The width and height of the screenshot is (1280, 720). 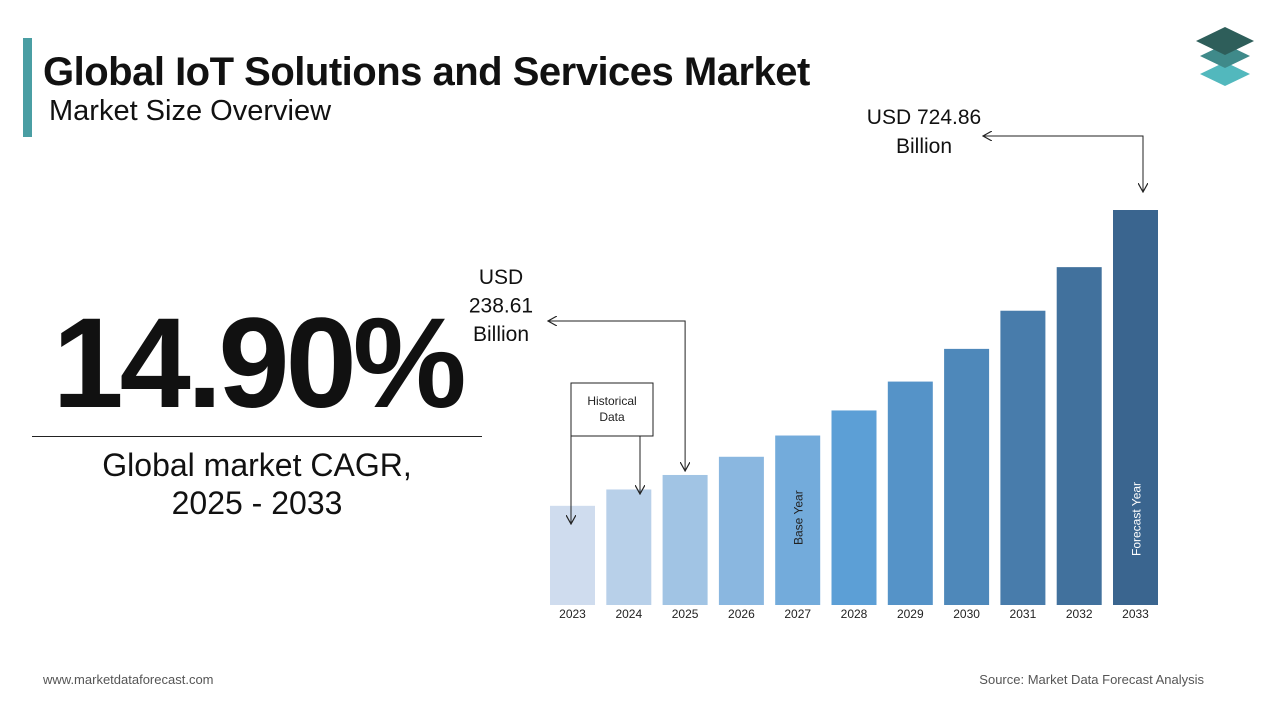 What do you see at coordinates (190, 111) in the screenshot?
I see `page-subtitle: Market Size Overview` at bounding box center [190, 111].